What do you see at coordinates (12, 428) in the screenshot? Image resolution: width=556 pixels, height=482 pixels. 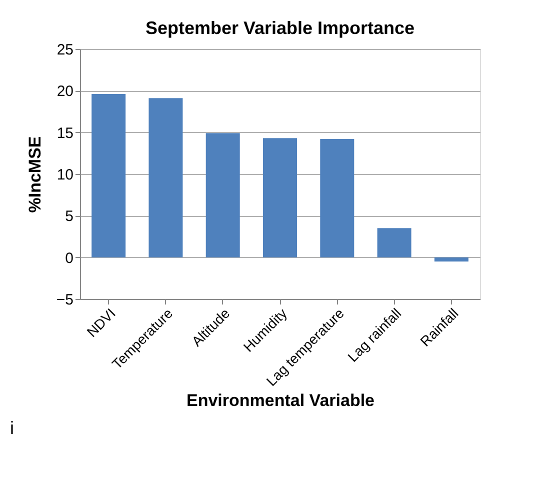 I see `text: i` at bounding box center [12, 428].